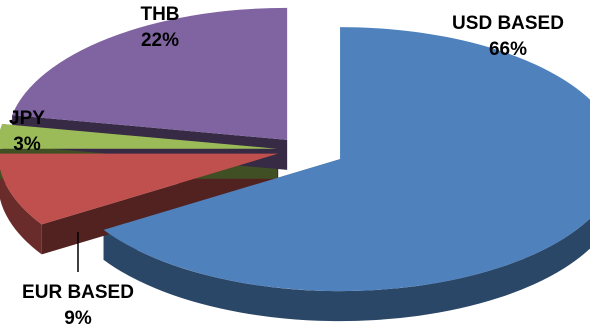  Describe the element at coordinates (159, 14) in the screenshot. I see `thb-label-name: THB` at that location.